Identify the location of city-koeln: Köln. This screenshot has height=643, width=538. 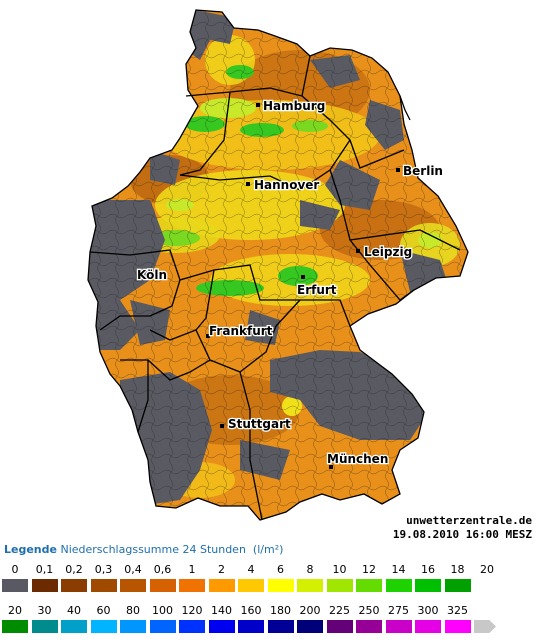
(152, 275).